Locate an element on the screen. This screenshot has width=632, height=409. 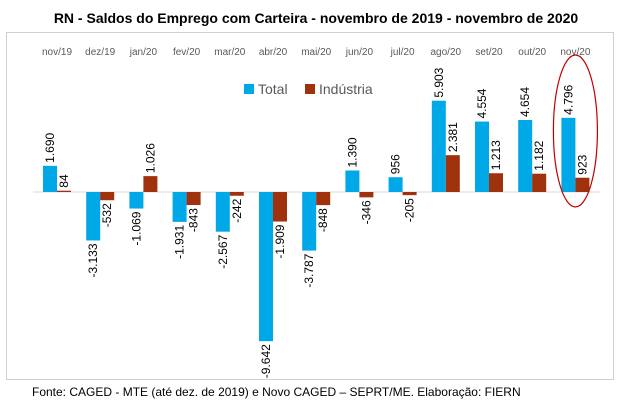
highlight-ellipse is located at coordinates (575, 131).